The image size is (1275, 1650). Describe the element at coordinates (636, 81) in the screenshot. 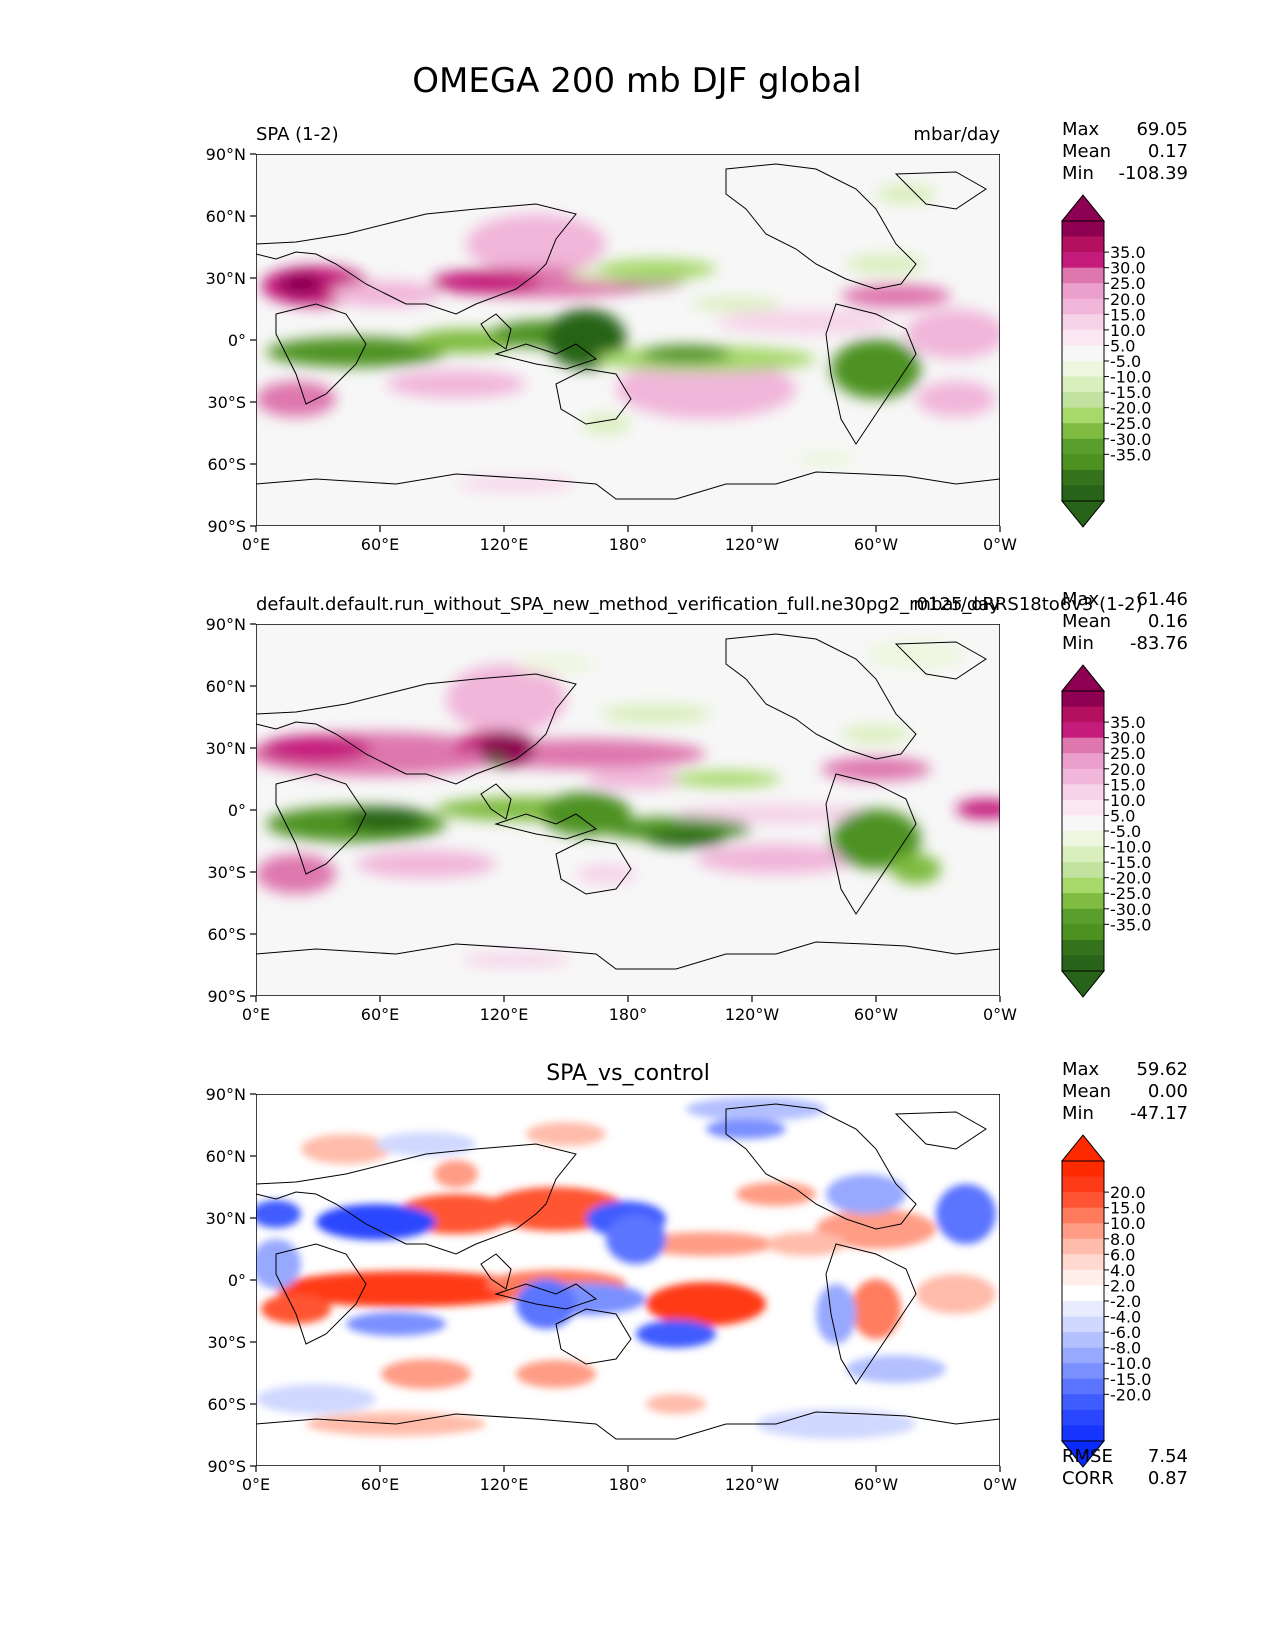

I see `figure-title: OMEGA 200 mb DJF global` at that location.